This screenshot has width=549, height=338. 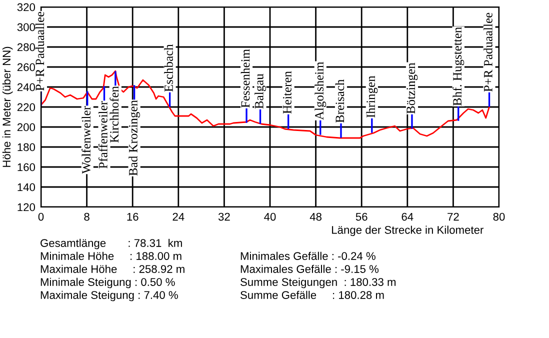 What do you see at coordinates (132, 216) in the screenshot?
I see `x-tick-label: 16` at bounding box center [132, 216].